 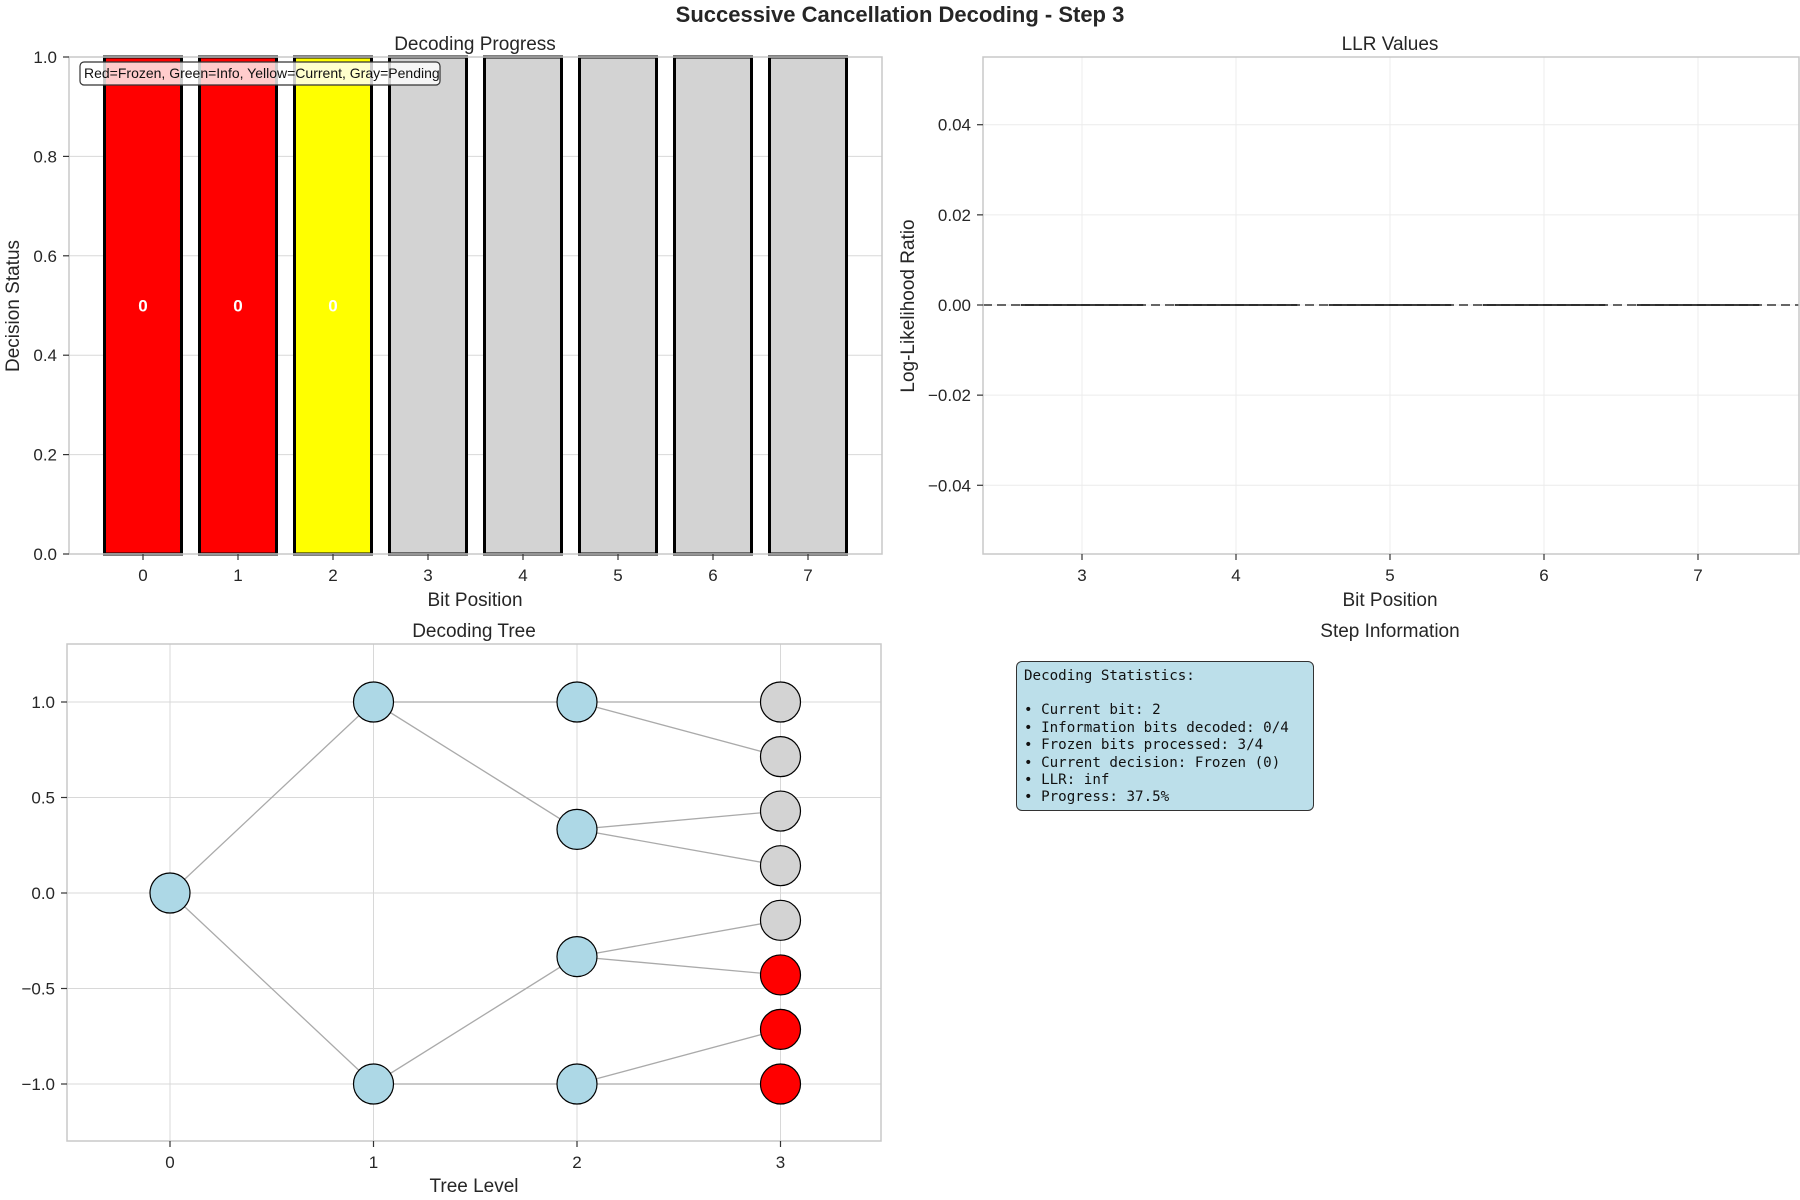 What do you see at coordinates (473, 1186) in the screenshot?
I see `decoding-tree-xlabel: Tree Level` at bounding box center [473, 1186].